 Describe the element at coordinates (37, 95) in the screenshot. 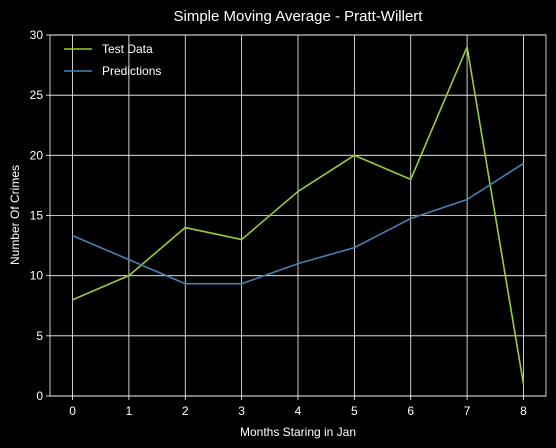

I see `y-tick-label: 25` at that location.